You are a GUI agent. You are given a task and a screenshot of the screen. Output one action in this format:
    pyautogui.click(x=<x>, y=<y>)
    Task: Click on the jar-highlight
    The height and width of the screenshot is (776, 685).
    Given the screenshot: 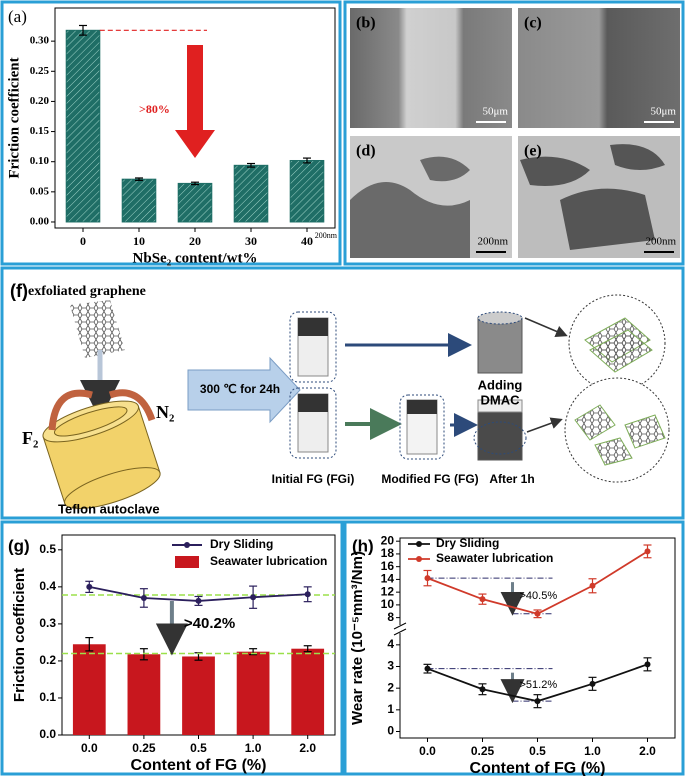 What is the action you would take?
    pyautogui.click(x=500, y=438)
    